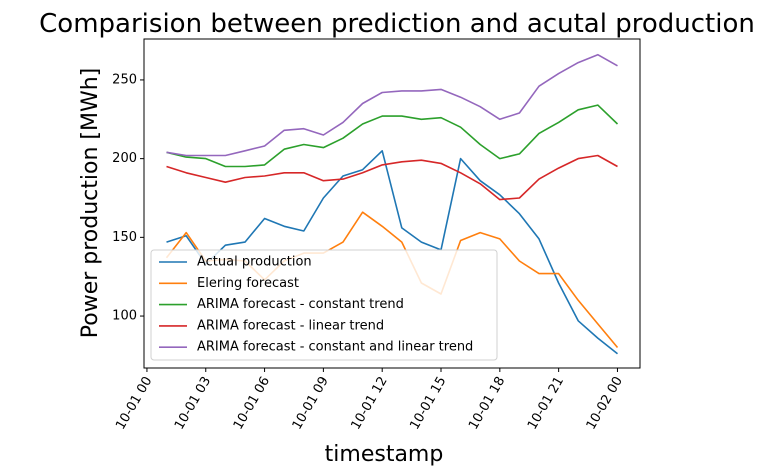  Describe the element at coordinates (124, 158) in the screenshot. I see `y-tick-label: 200` at that location.